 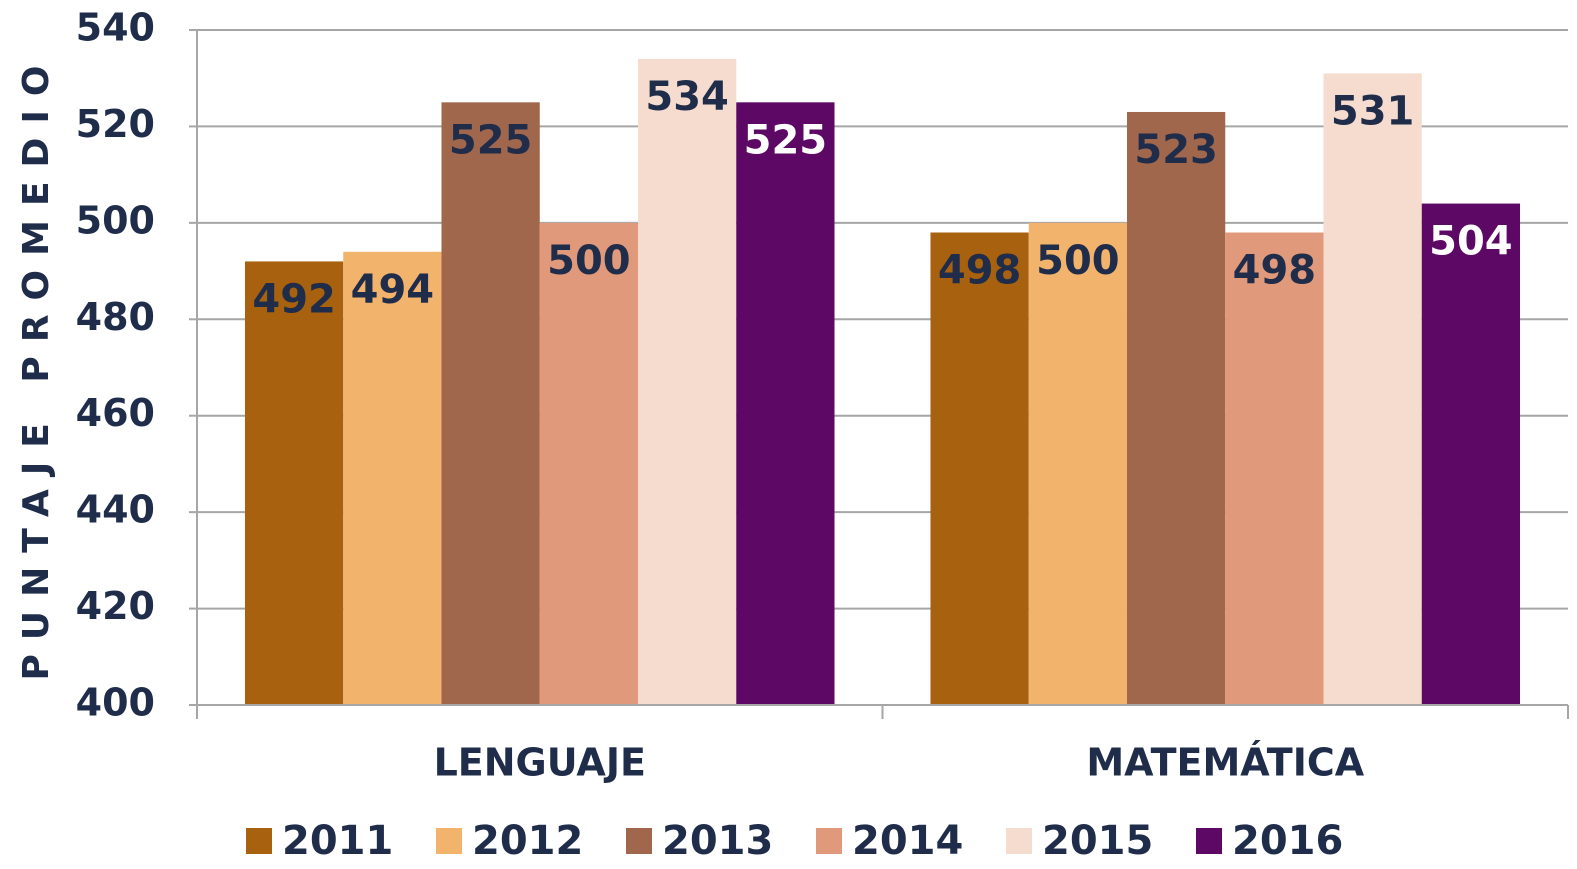 I want to click on data-label: 523, so click(x=1176, y=150).